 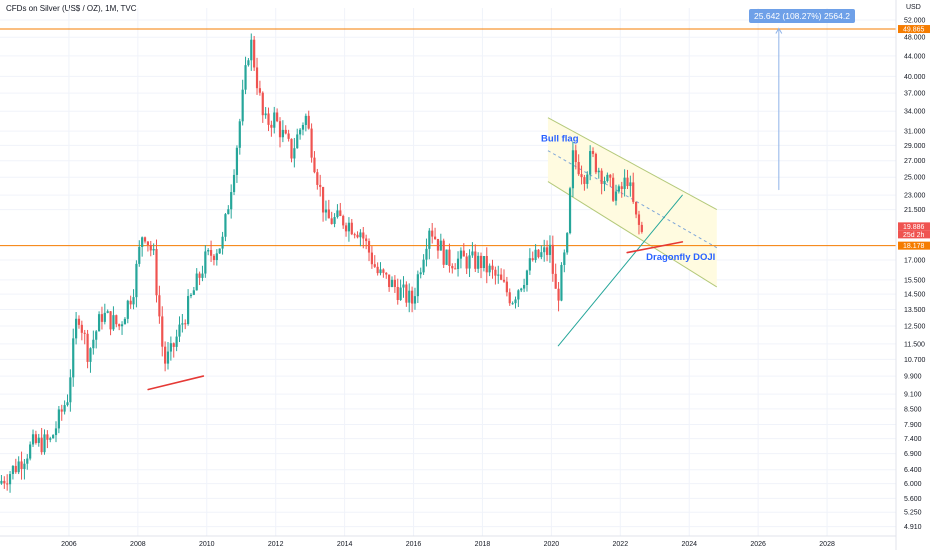 I want to click on y-tick-label: 8.500, so click(x=913, y=409).